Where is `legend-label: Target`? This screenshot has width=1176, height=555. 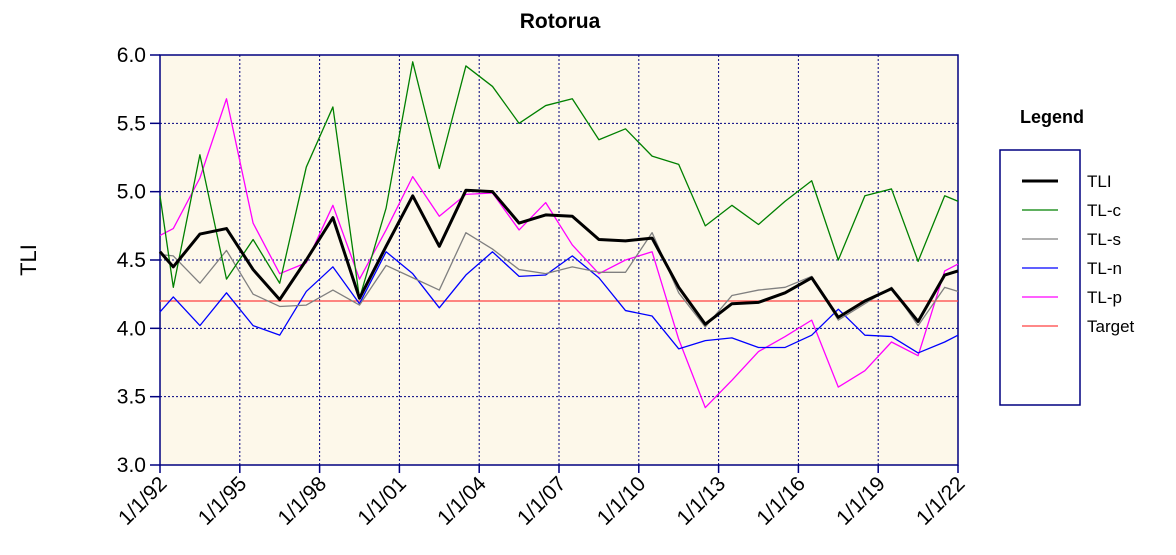 legend-label: Target is located at coordinates (1111, 326).